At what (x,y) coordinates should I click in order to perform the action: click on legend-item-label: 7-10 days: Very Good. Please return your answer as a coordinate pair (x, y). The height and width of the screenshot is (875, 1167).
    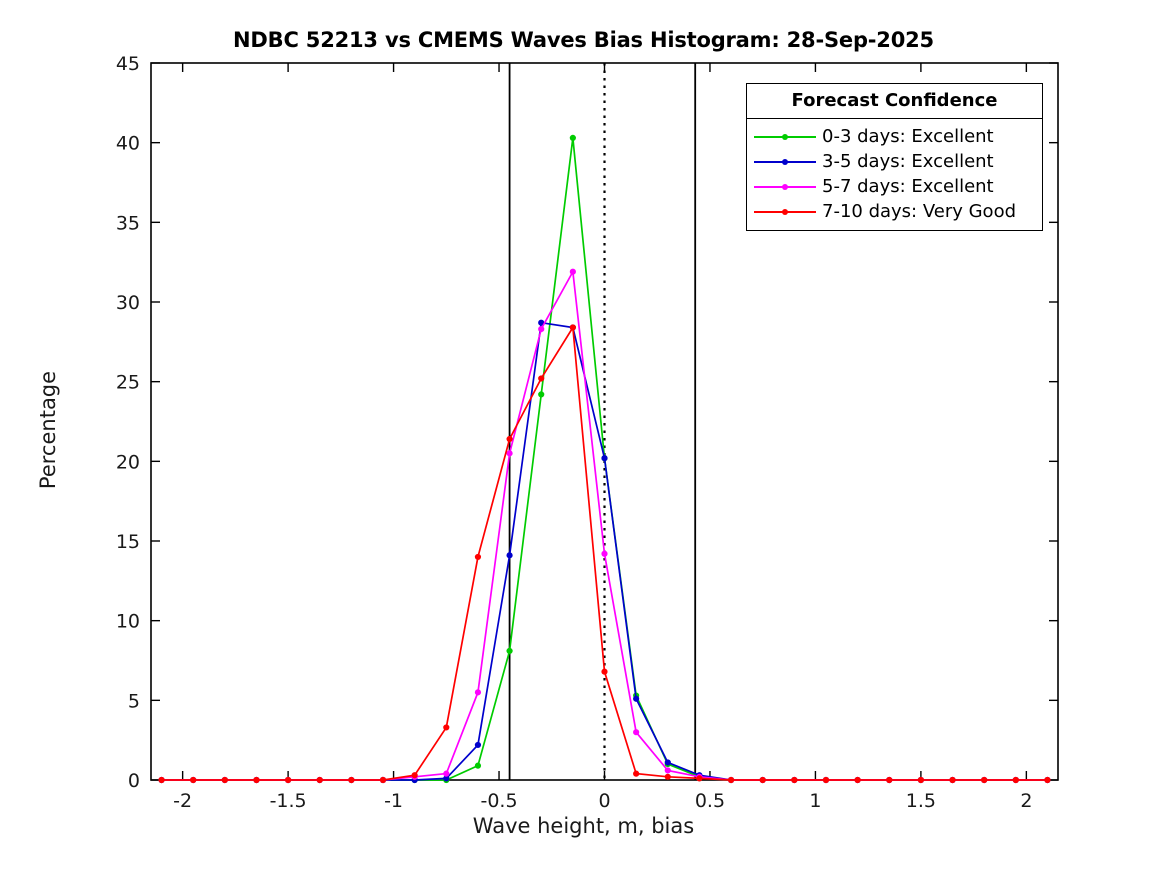
    Looking at the image, I should click on (919, 211).